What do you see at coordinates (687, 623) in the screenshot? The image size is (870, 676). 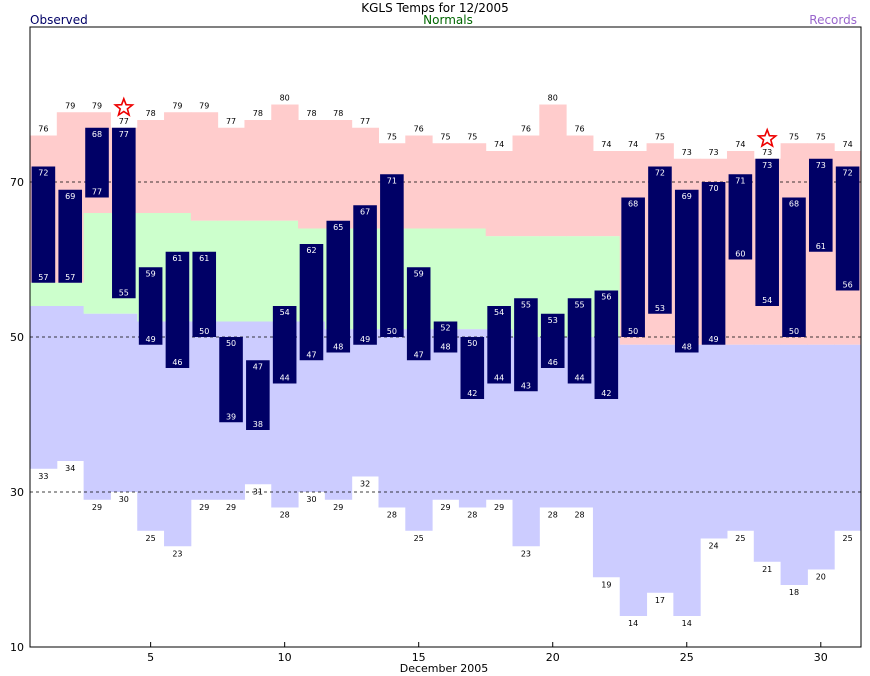 I see `record-low-label: 14` at bounding box center [687, 623].